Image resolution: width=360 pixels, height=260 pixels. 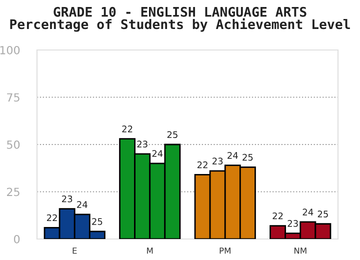 I want to click on x-tick-label: M, so click(x=150, y=251).